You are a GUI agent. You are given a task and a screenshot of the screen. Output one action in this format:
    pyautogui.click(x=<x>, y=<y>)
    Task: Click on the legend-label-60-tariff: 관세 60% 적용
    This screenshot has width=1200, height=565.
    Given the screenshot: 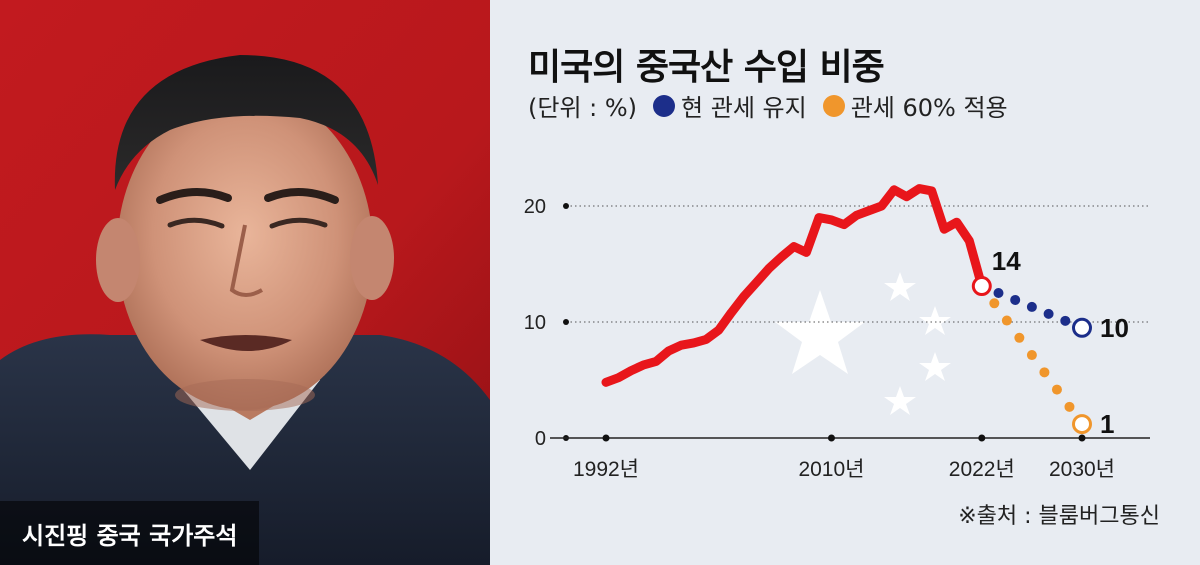 What is the action you would take?
    pyautogui.click(x=929, y=108)
    